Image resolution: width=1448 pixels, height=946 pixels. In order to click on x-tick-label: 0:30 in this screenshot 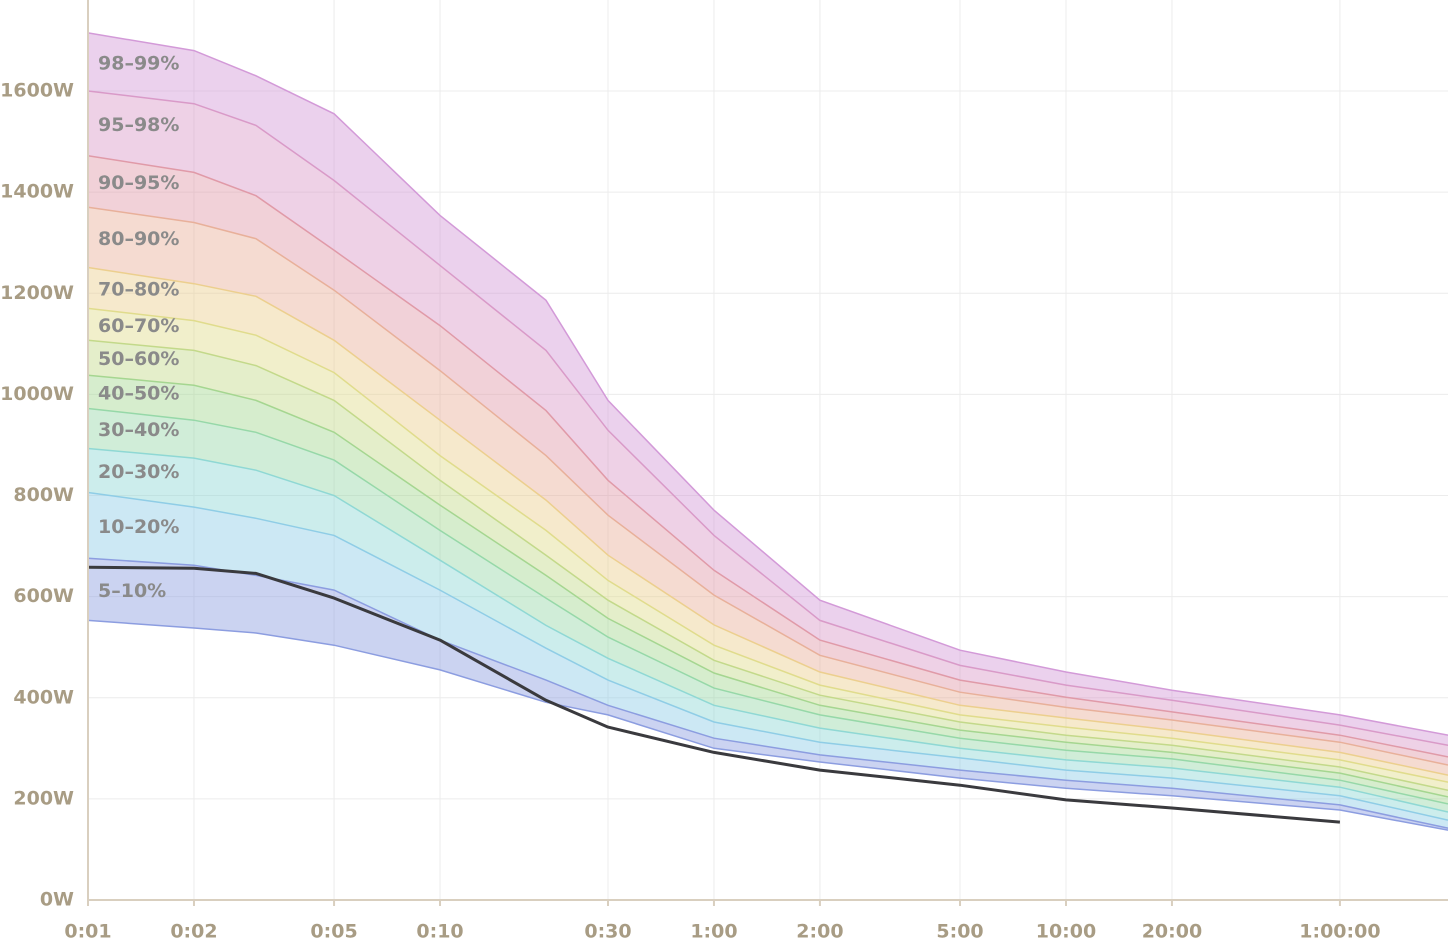, I will do `click(607, 932)`.